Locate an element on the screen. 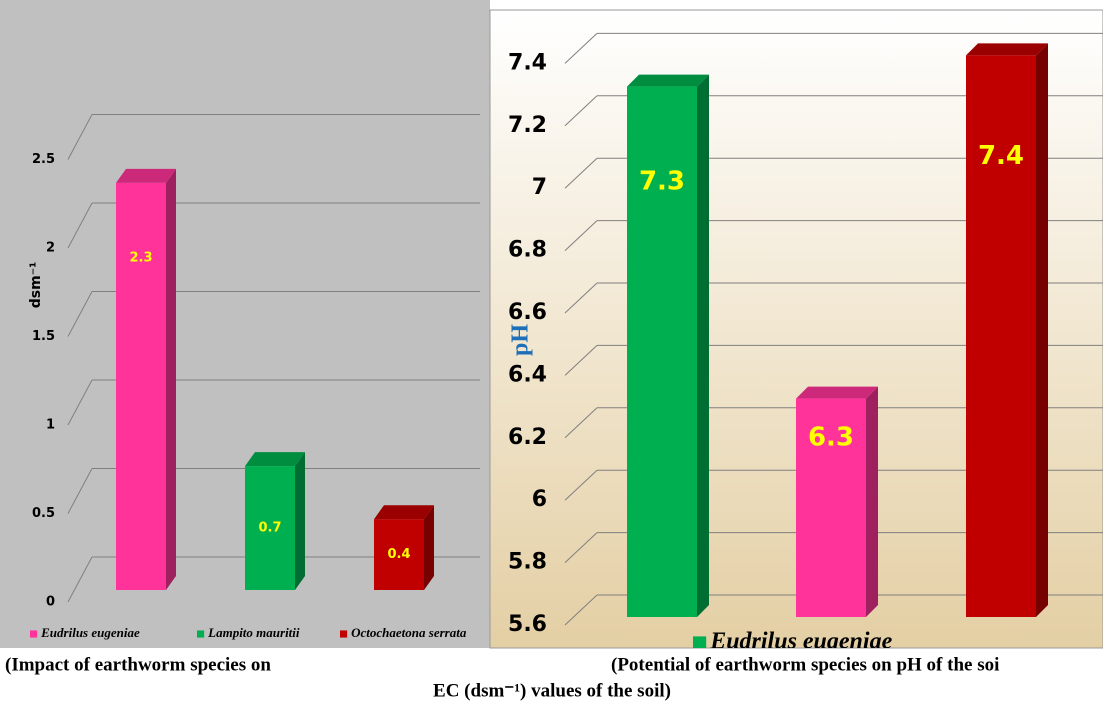 This screenshot has width=1103, height=711. caption: EC (dsm⁻¹) values of the soil) is located at coordinates (552, 690).